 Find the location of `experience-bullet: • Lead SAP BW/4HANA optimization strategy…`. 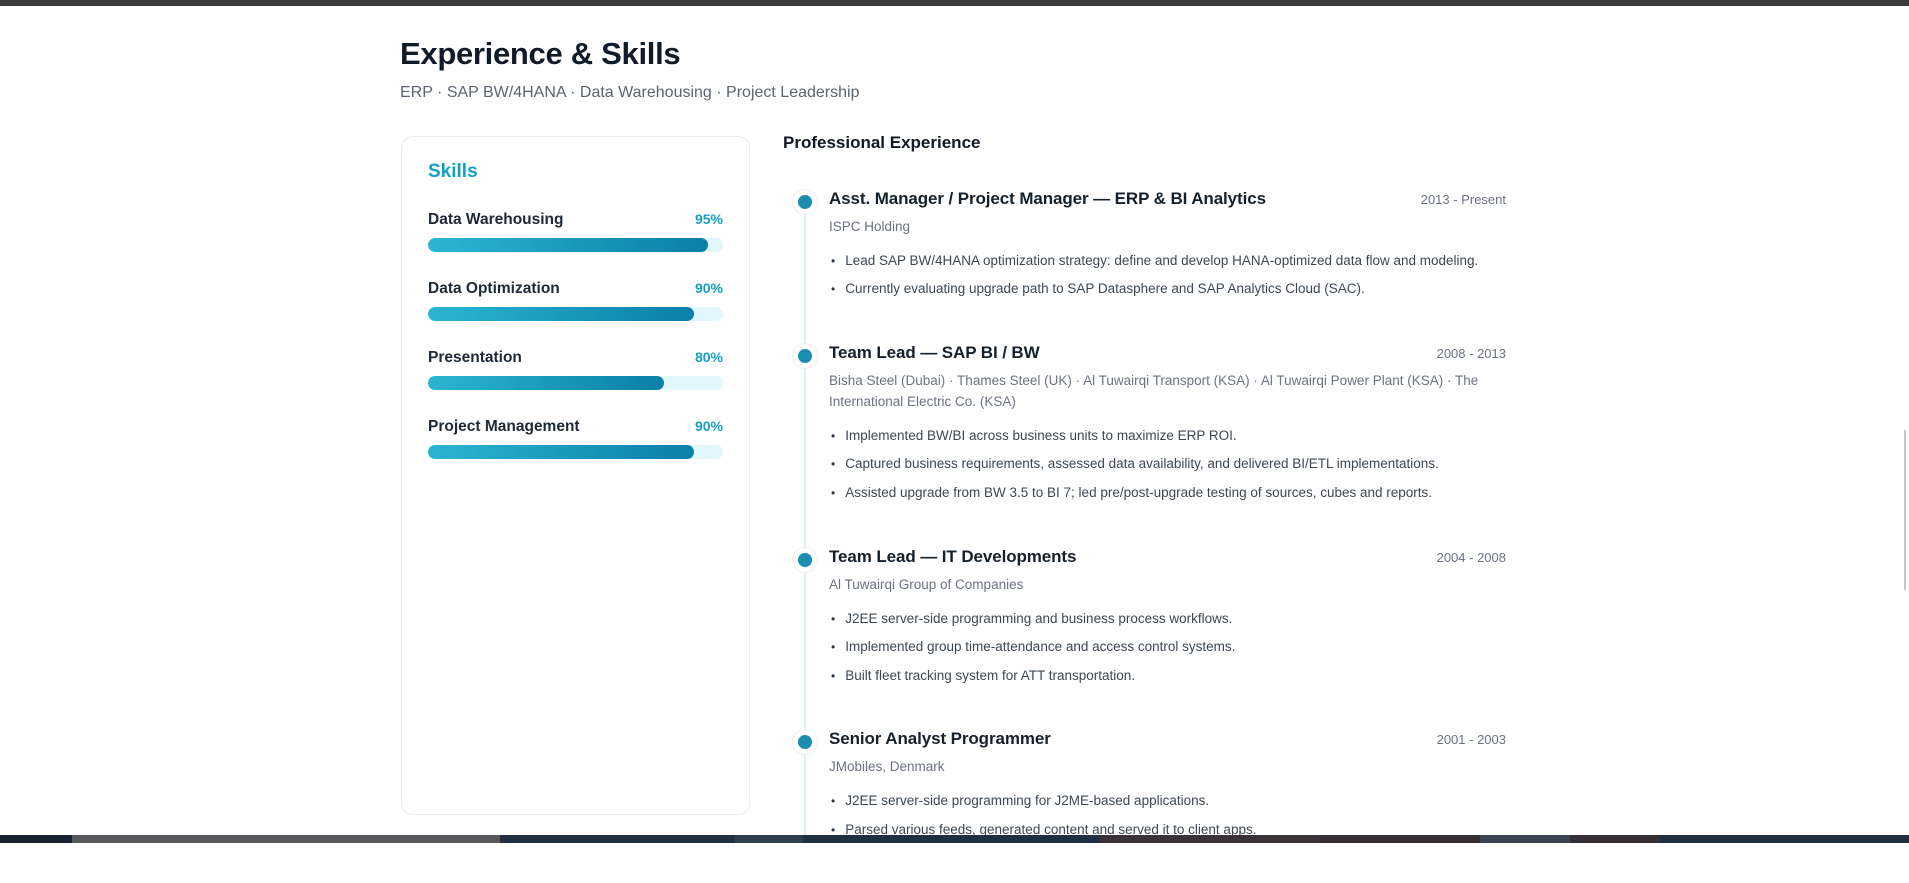

experience-bullet: • Lead SAP BW/4HANA optimization strategy… is located at coordinates (1154, 261).